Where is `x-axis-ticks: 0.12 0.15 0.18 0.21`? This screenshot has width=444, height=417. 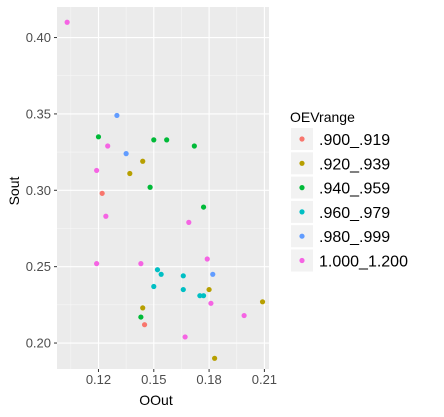
x-axis-ticks: 0.12 0.15 0.18 0.21 is located at coordinates (181, 378).